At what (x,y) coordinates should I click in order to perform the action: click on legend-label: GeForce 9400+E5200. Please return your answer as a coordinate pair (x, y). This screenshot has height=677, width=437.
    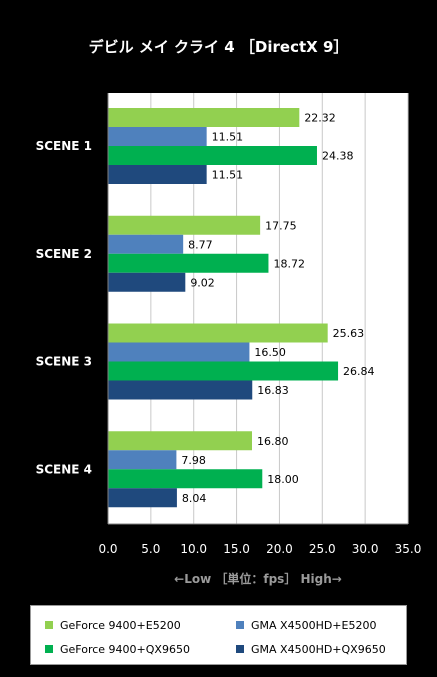
    Looking at the image, I should click on (120, 625).